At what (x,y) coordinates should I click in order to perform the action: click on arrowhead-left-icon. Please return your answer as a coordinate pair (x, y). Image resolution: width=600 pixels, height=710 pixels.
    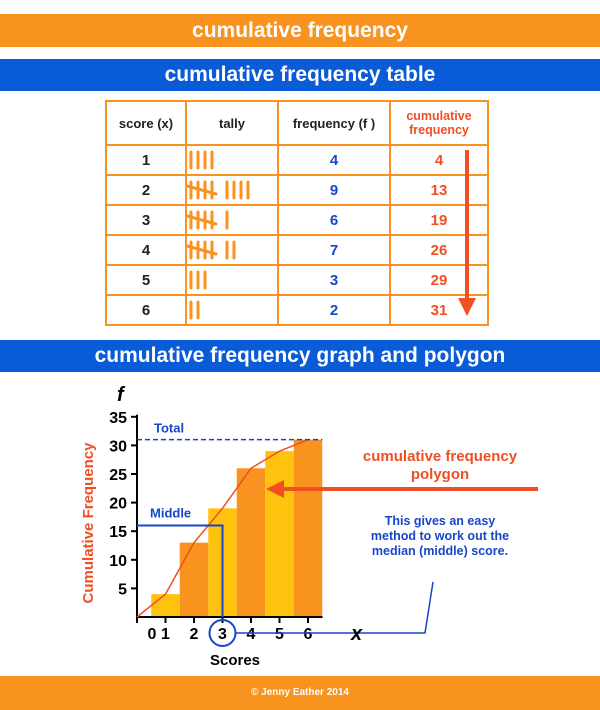
    Looking at the image, I should click on (275, 489).